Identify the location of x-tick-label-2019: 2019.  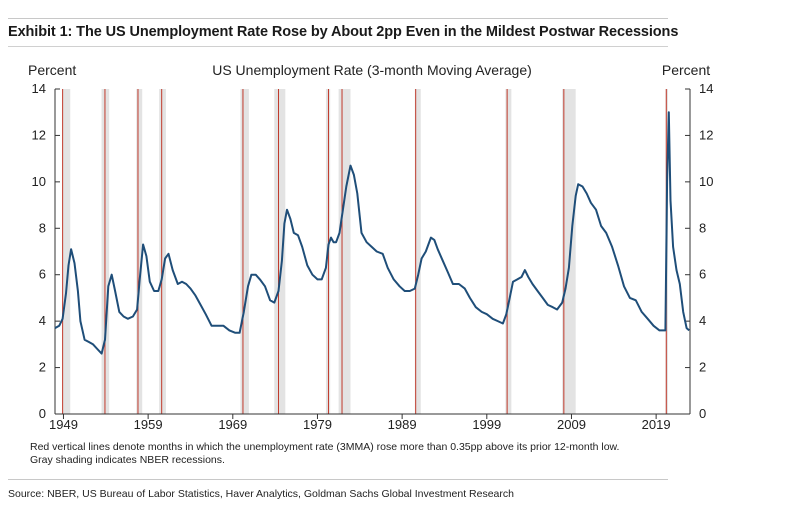
(656, 424).